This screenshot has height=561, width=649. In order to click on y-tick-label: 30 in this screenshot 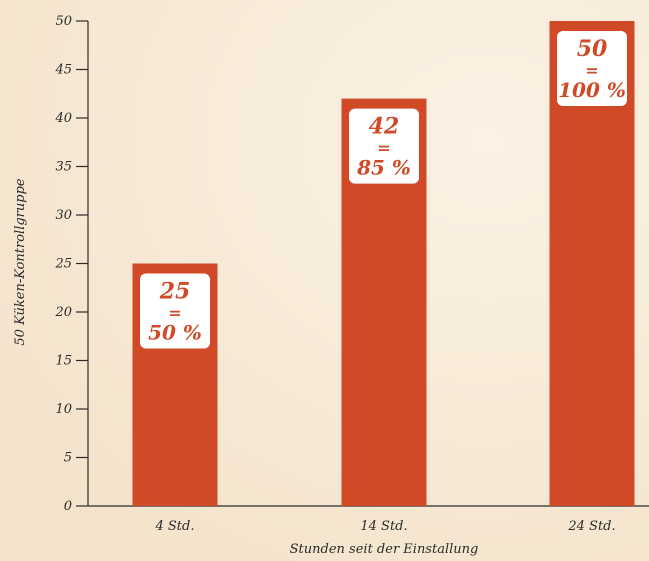, I will do `click(63, 215)`.